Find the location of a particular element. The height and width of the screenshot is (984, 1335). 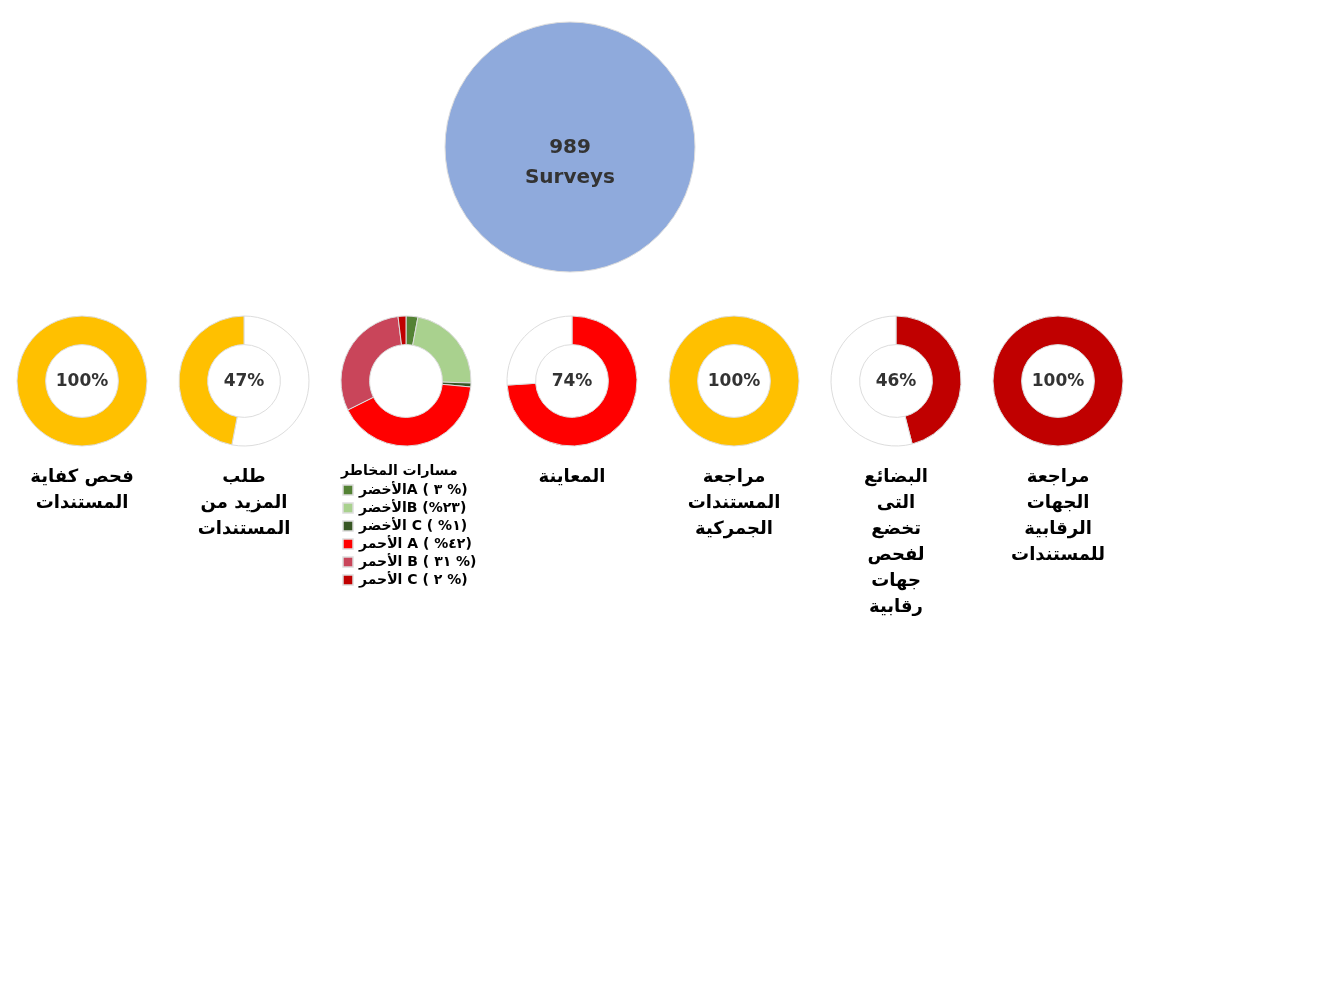

data-label: 74% is located at coordinates (572, 380).